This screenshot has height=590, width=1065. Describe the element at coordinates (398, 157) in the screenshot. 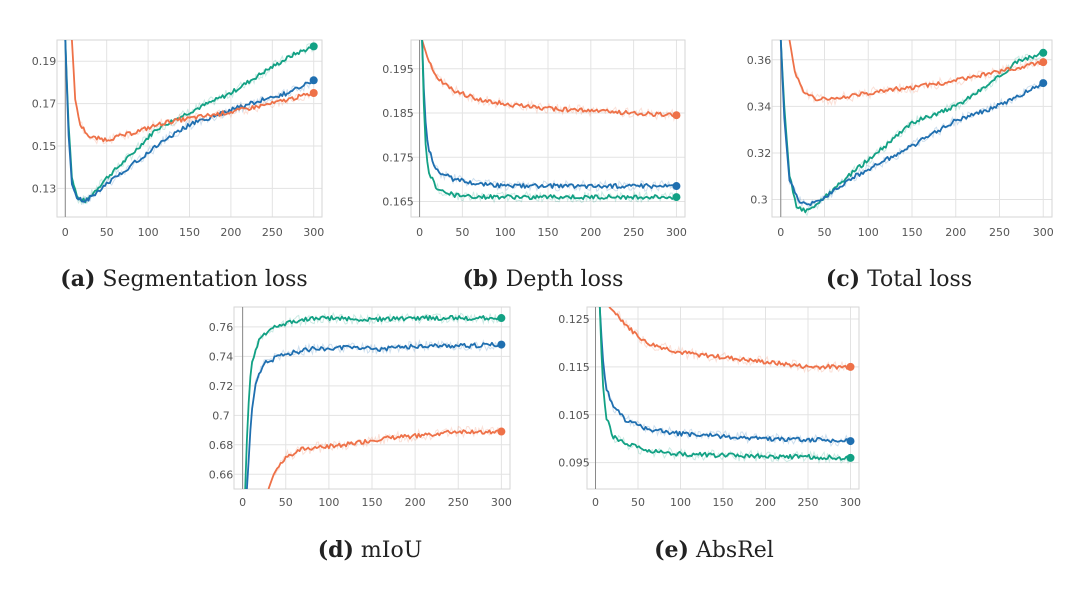

I see `y-tick-label: 0.175` at that location.